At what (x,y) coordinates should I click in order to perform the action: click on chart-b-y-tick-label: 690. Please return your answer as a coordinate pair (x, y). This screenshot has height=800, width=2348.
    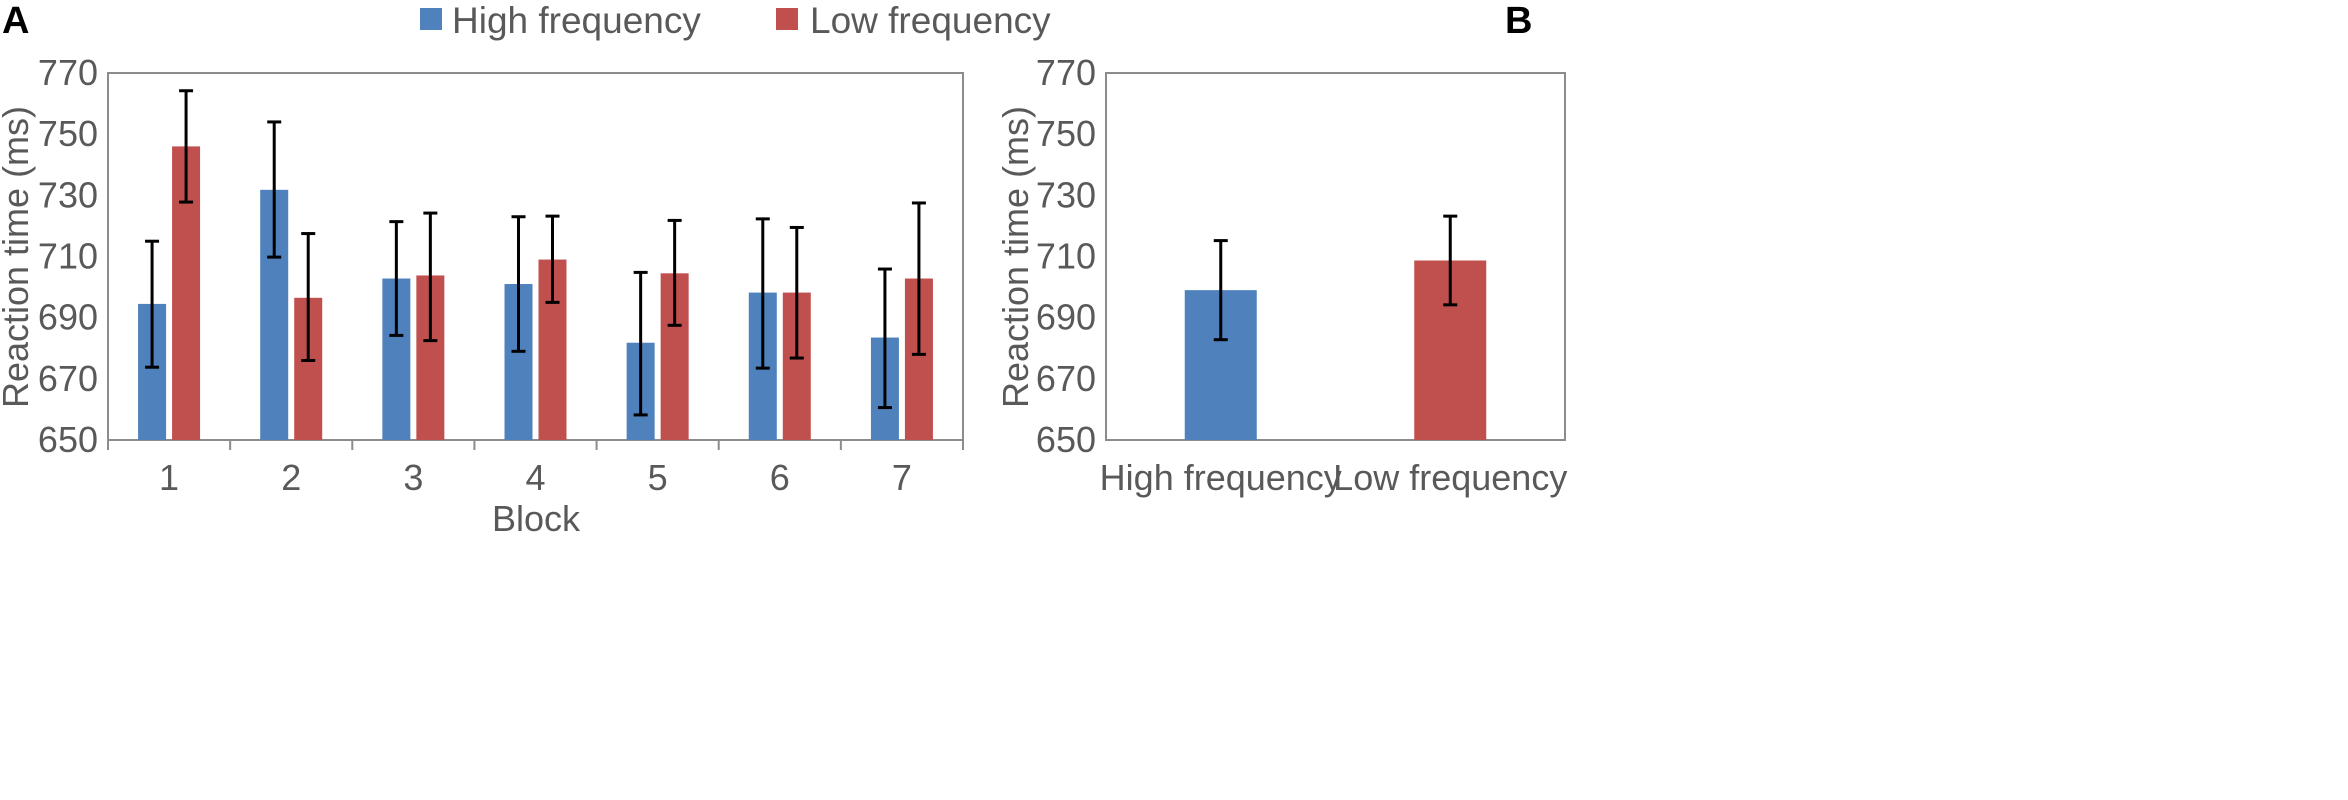
    Looking at the image, I should click on (1066, 317).